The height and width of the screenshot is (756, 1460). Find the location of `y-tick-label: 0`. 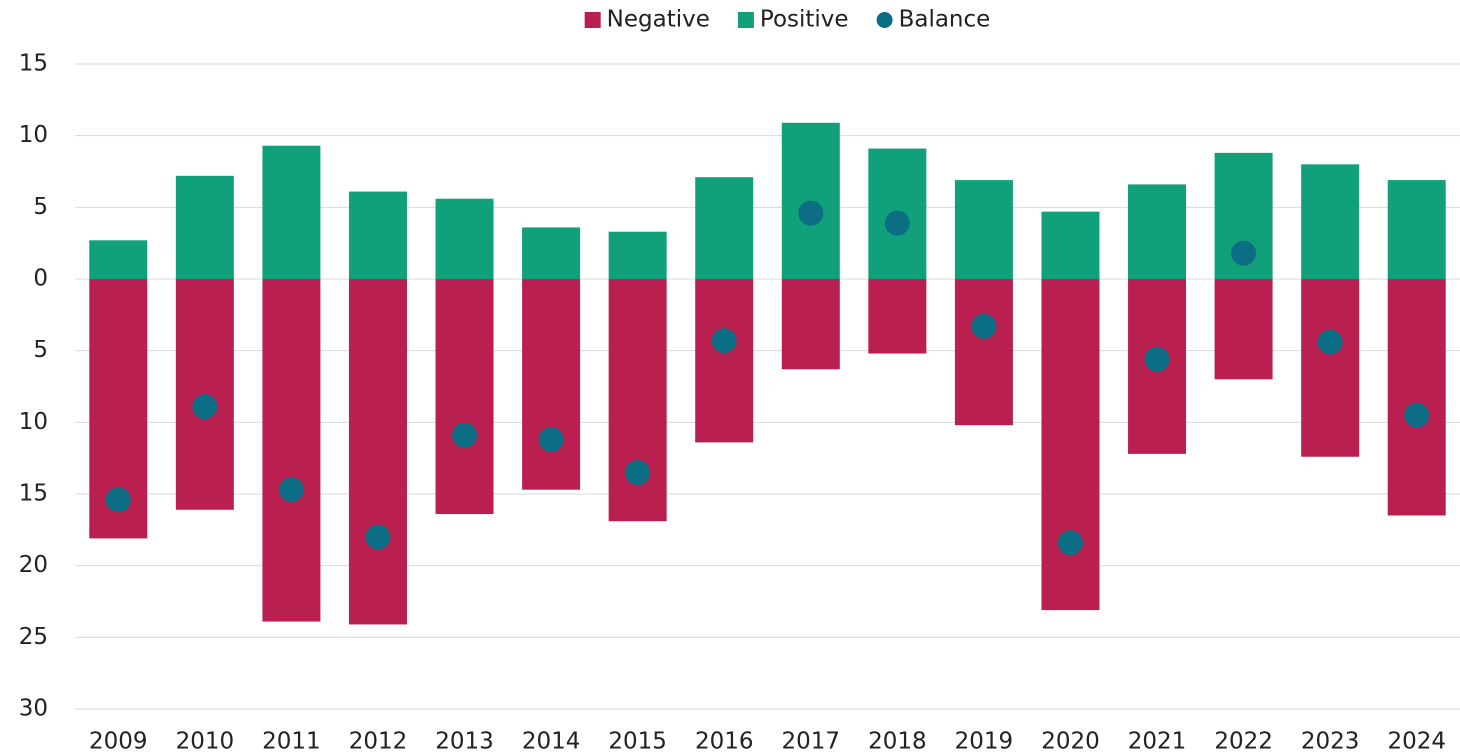

y-tick-label: 0 is located at coordinates (40, 279).